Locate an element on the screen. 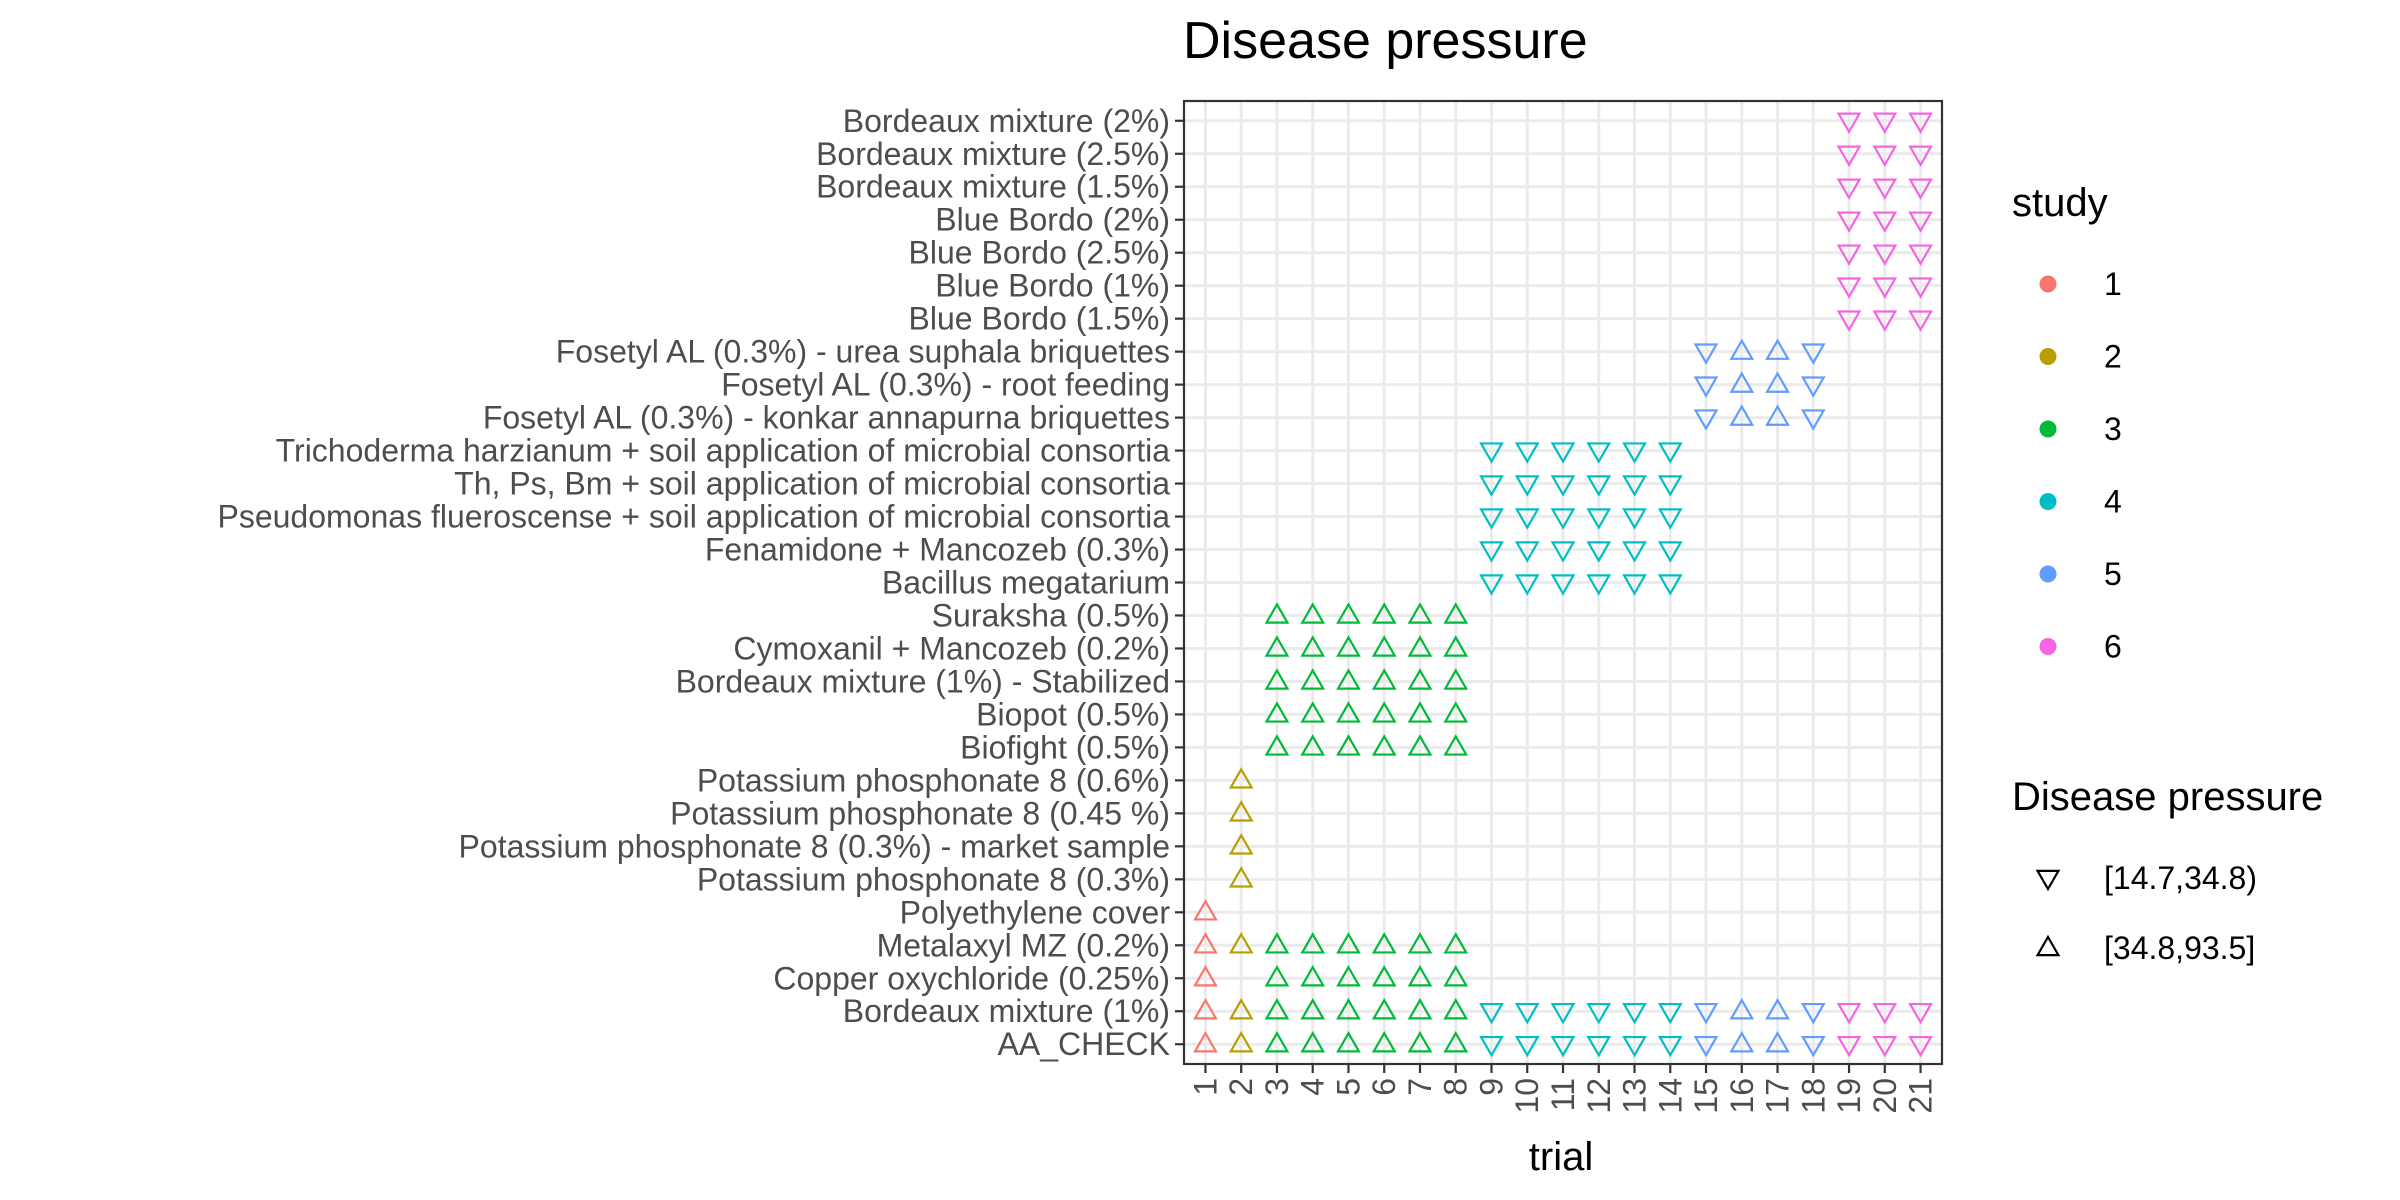 The image size is (2400, 1200). legend-color-label: 2 is located at coordinates (2113, 357).